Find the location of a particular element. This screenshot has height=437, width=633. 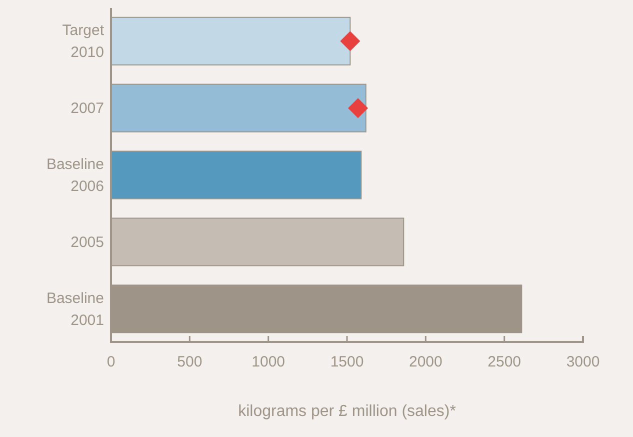

x-tick-label: 3000 is located at coordinates (583, 362).